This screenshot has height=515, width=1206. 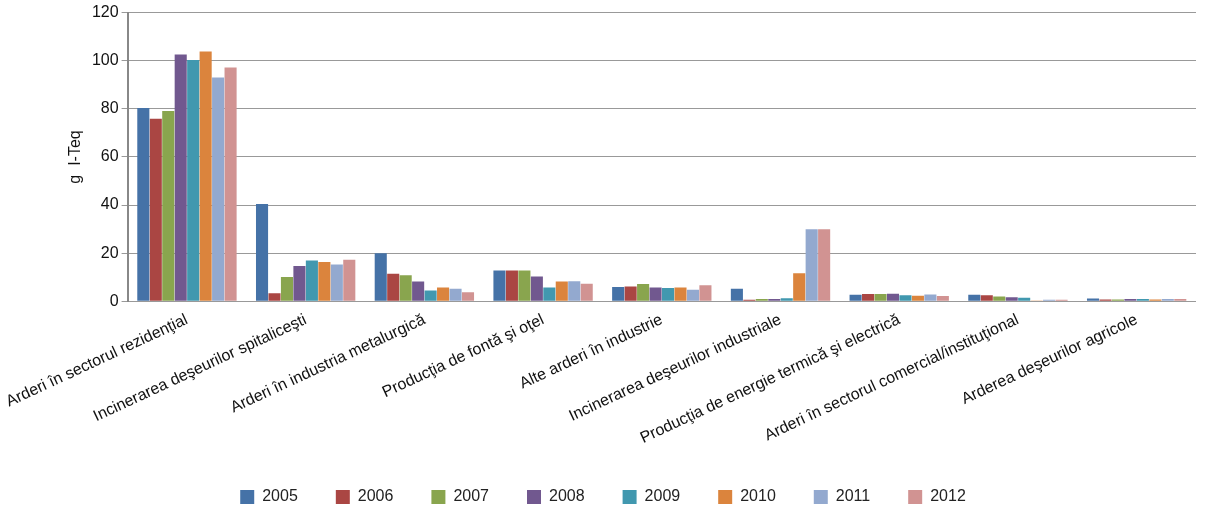 What do you see at coordinates (109, 204) in the screenshot?
I see `y-tick-label: 40` at bounding box center [109, 204].